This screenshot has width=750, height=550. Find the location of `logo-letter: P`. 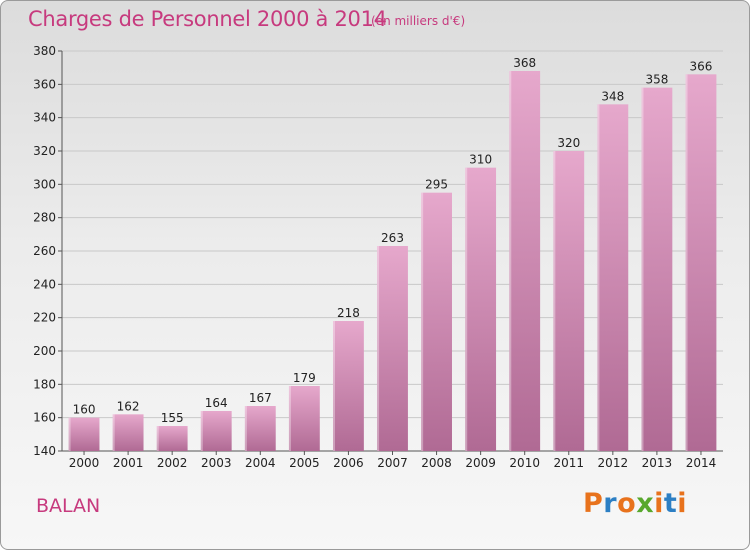

logo-letter: P is located at coordinates (593, 503).